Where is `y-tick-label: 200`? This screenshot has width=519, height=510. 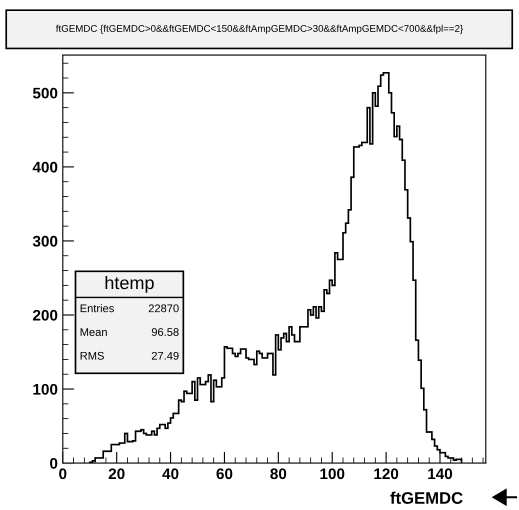 y-tick-label: 200 is located at coordinates (45, 315).